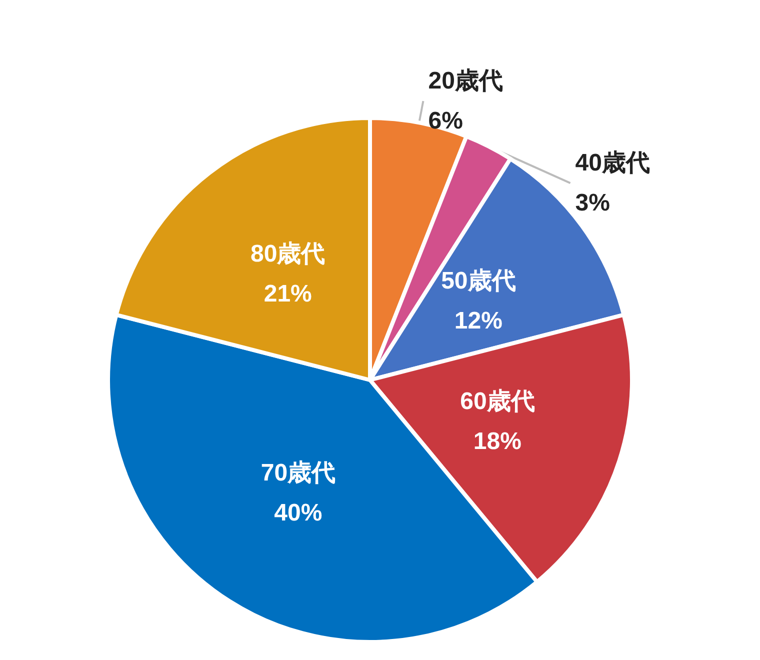  Describe the element at coordinates (465, 81) in the screenshot. I see `slice-label: 20歳代` at that location.